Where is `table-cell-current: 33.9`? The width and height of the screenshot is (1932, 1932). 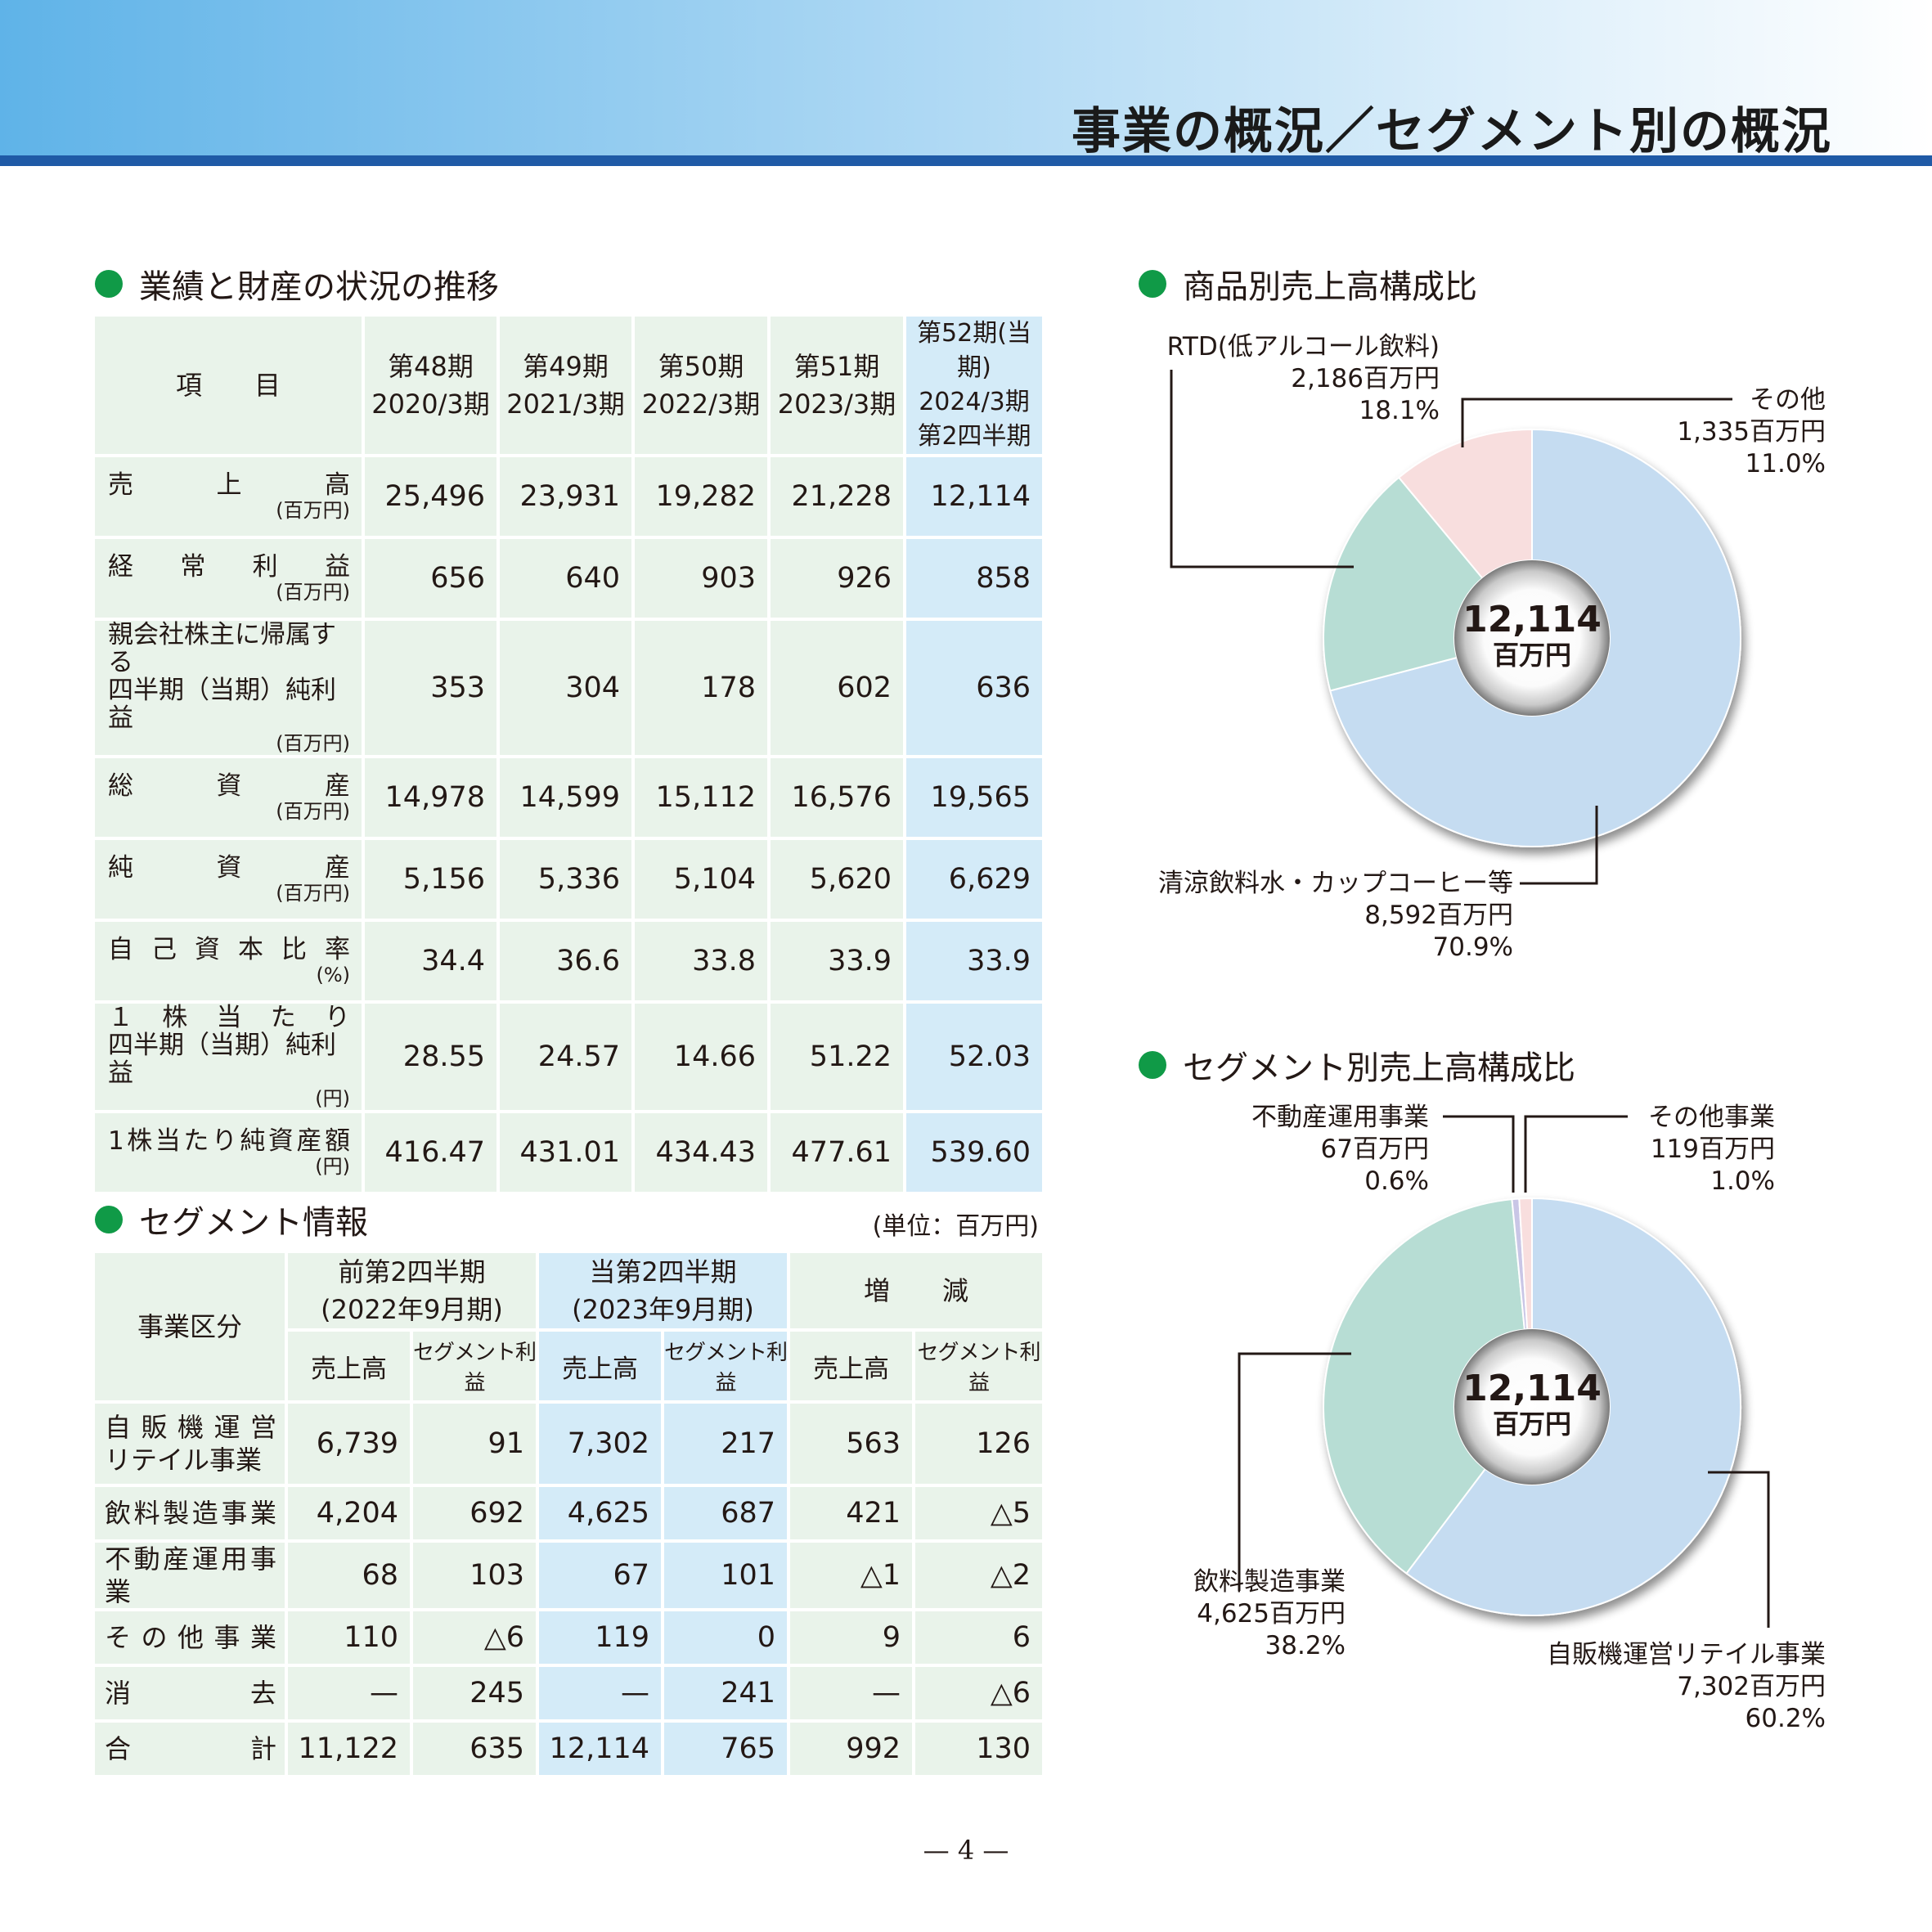 table-cell-current: 33.9 is located at coordinates (974, 961).